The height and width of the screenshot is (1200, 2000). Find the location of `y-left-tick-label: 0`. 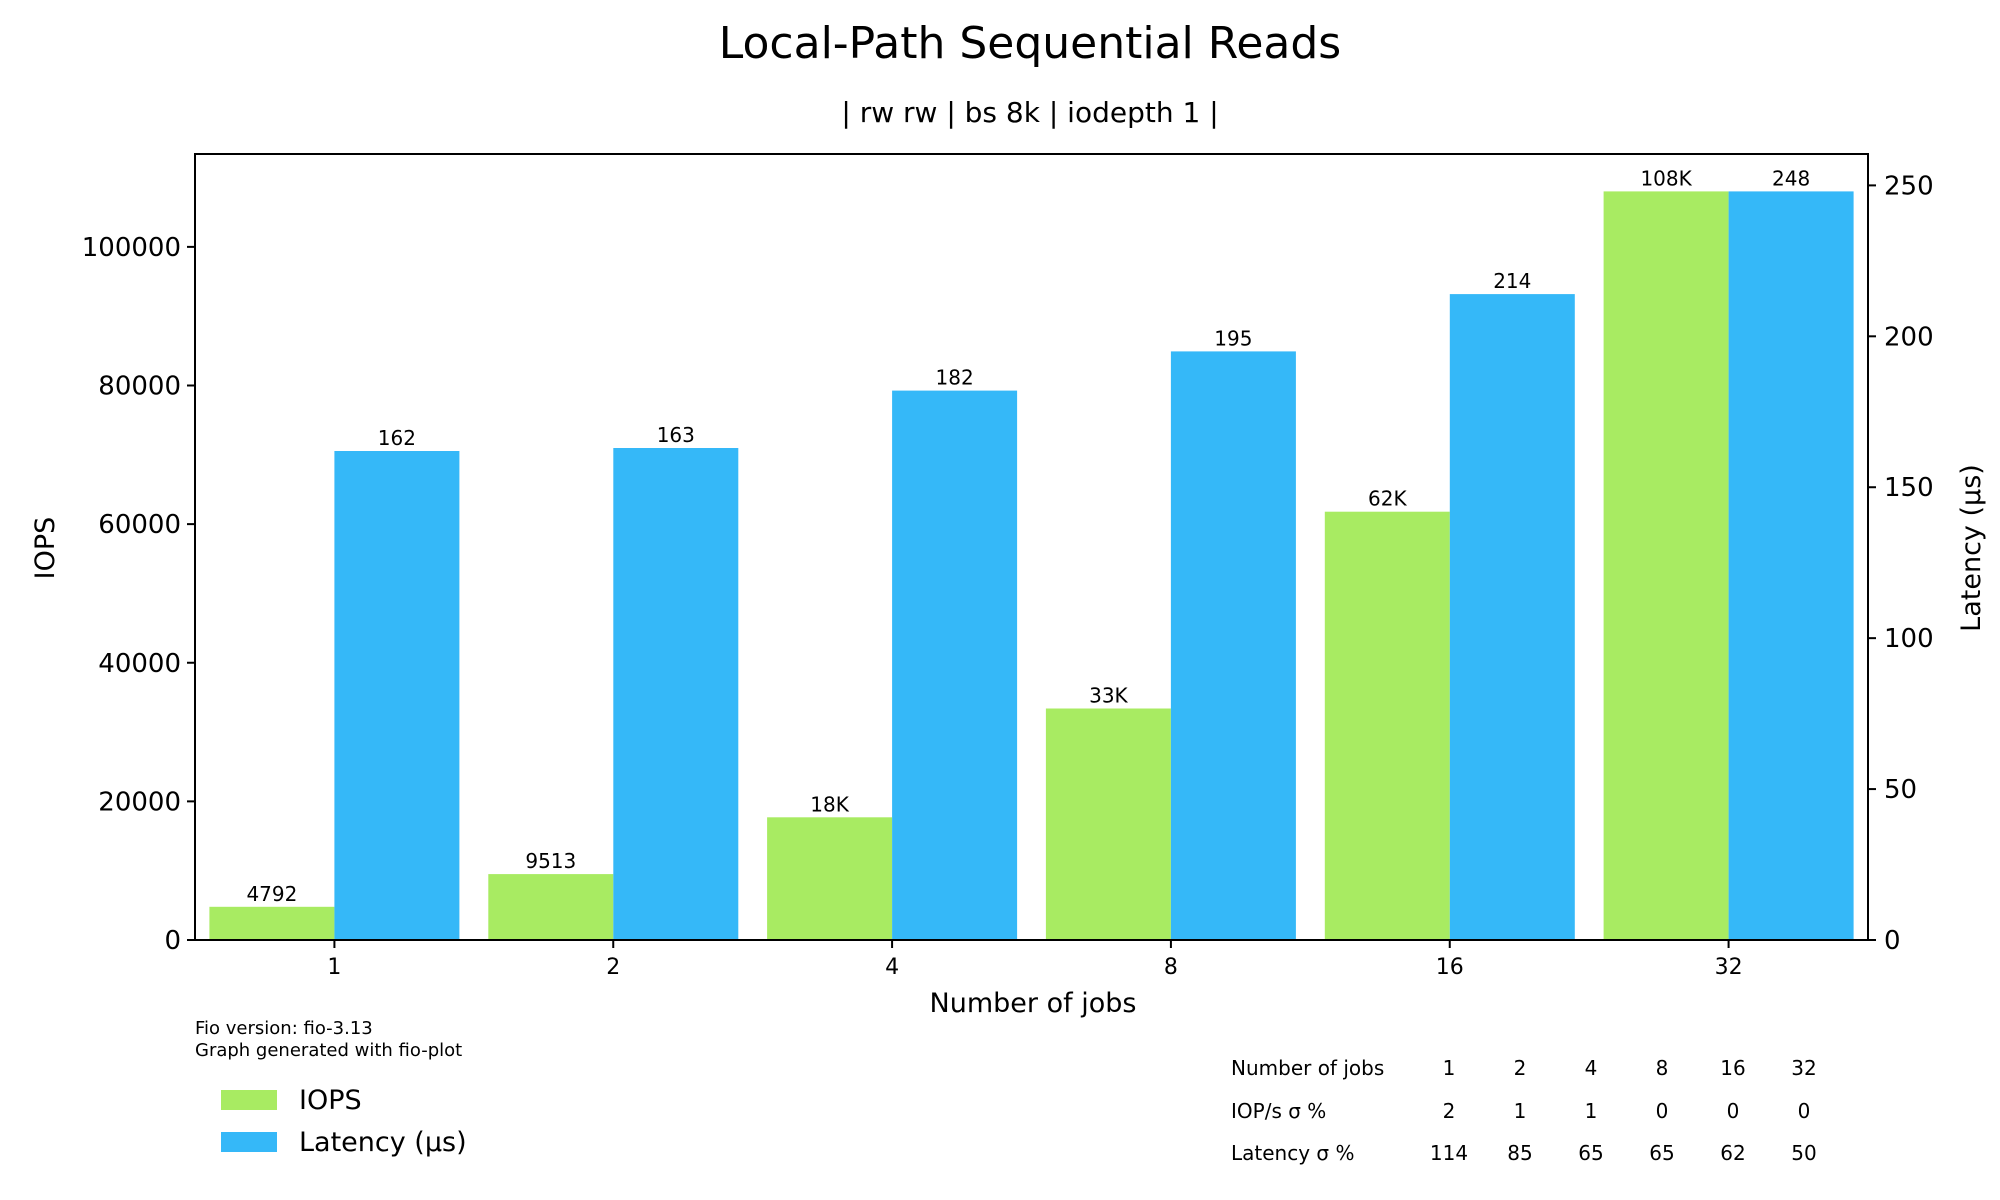

y-left-tick-label: 0 is located at coordinates (172, 941).